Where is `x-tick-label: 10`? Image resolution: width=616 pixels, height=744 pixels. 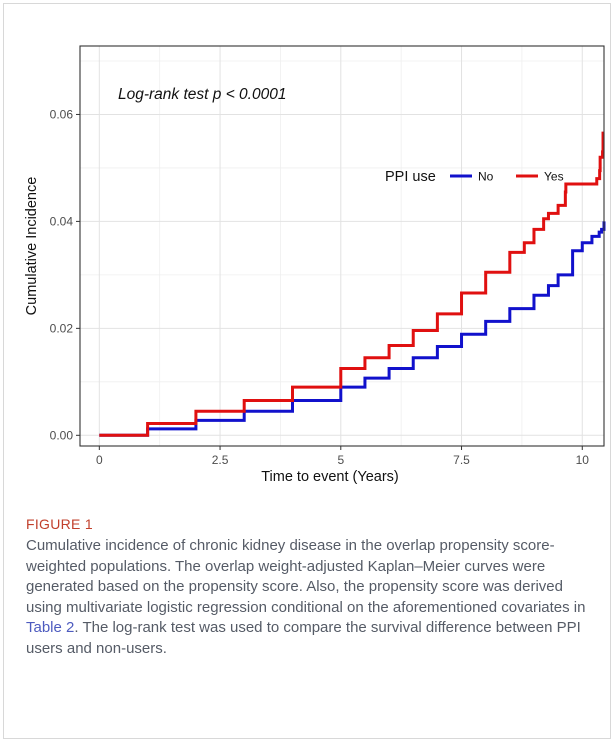
x-tick-label: 10 is located at coordinates (583, 460).